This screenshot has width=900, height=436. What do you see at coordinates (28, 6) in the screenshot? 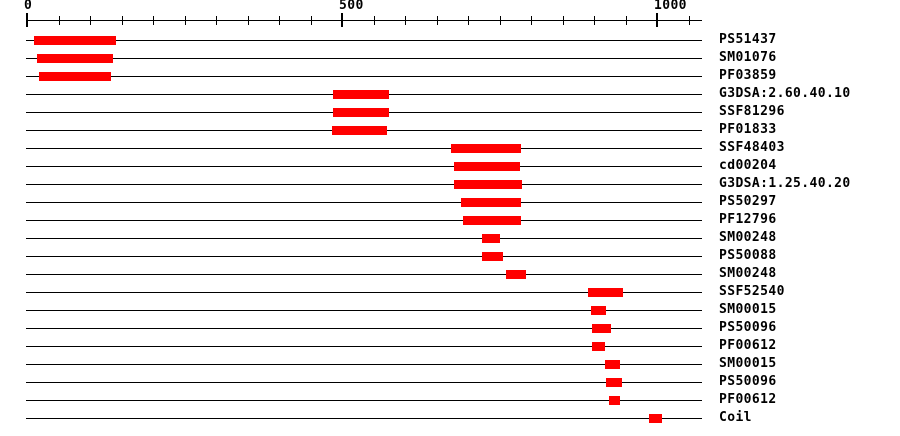
I see `ruler-tick-label: 0` at bounding box center [28, 6].